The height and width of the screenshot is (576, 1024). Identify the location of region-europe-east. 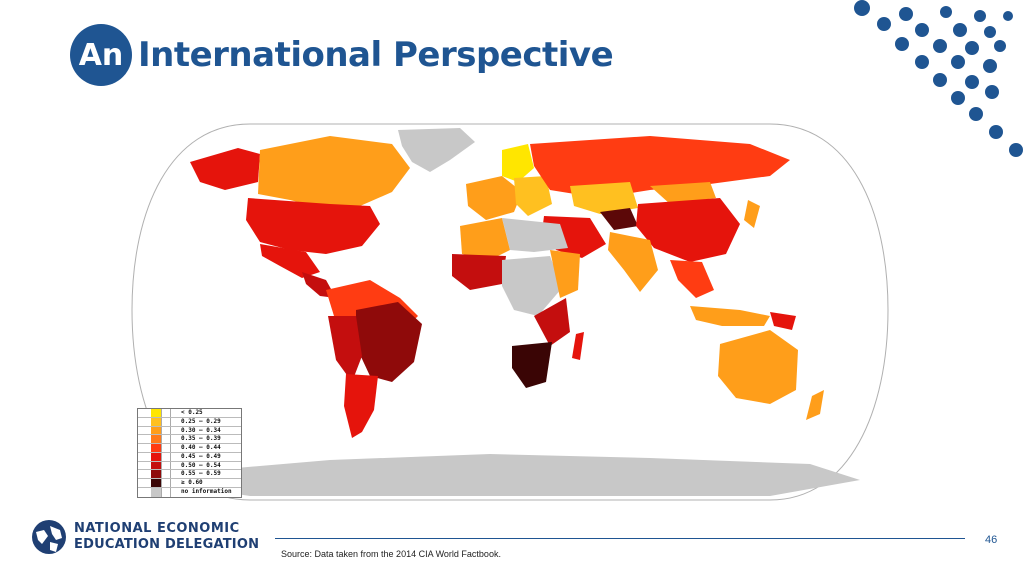
(533, 196).